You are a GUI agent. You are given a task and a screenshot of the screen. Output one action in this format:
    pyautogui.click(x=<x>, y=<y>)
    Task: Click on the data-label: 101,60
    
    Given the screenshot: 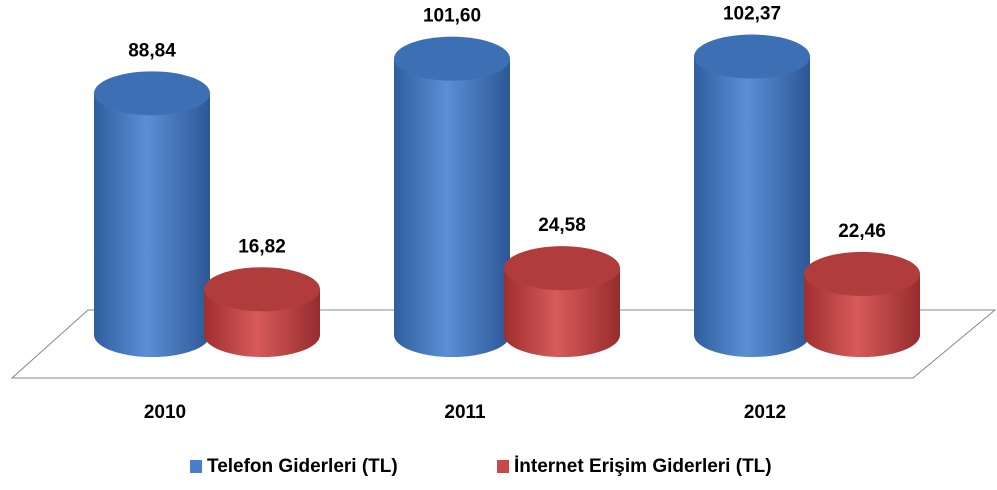 What is the action you would take?
    pyautogui.click(x=452, y=16)
    